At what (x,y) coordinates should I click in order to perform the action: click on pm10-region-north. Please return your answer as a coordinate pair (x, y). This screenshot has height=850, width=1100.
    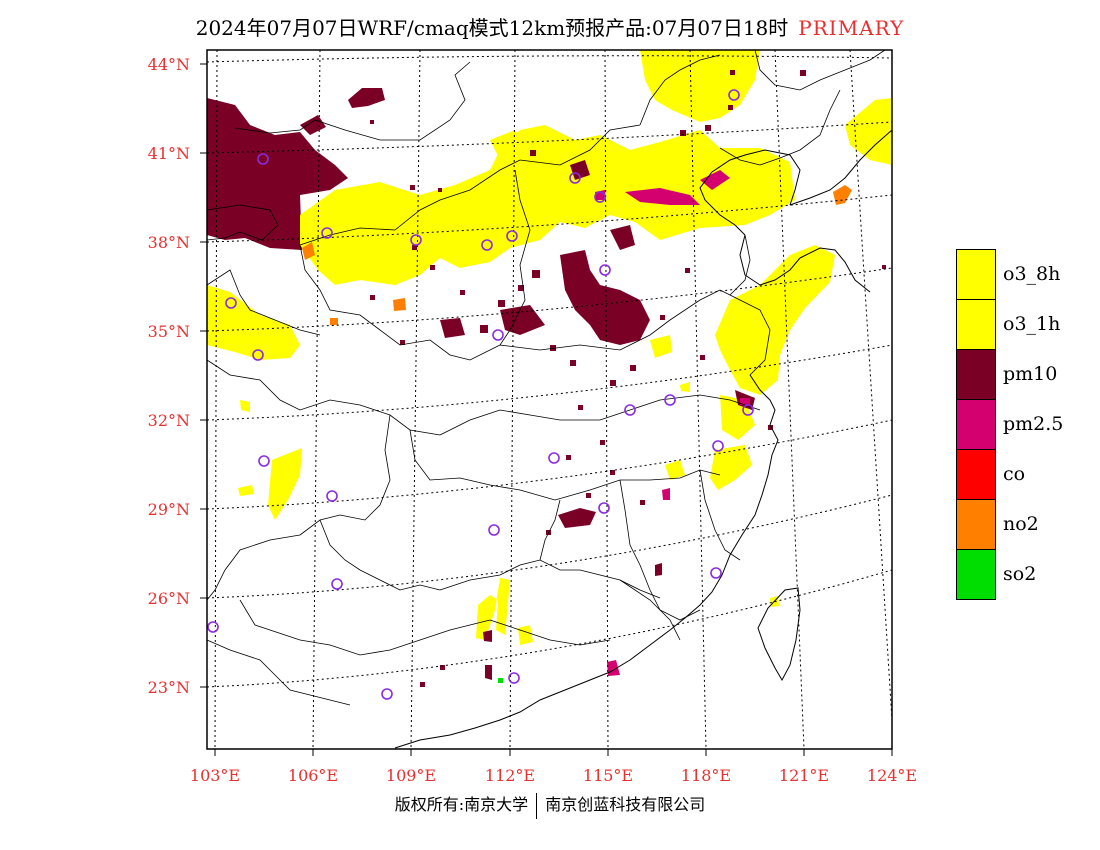
    Looking at the image, I should click on (366, 98).